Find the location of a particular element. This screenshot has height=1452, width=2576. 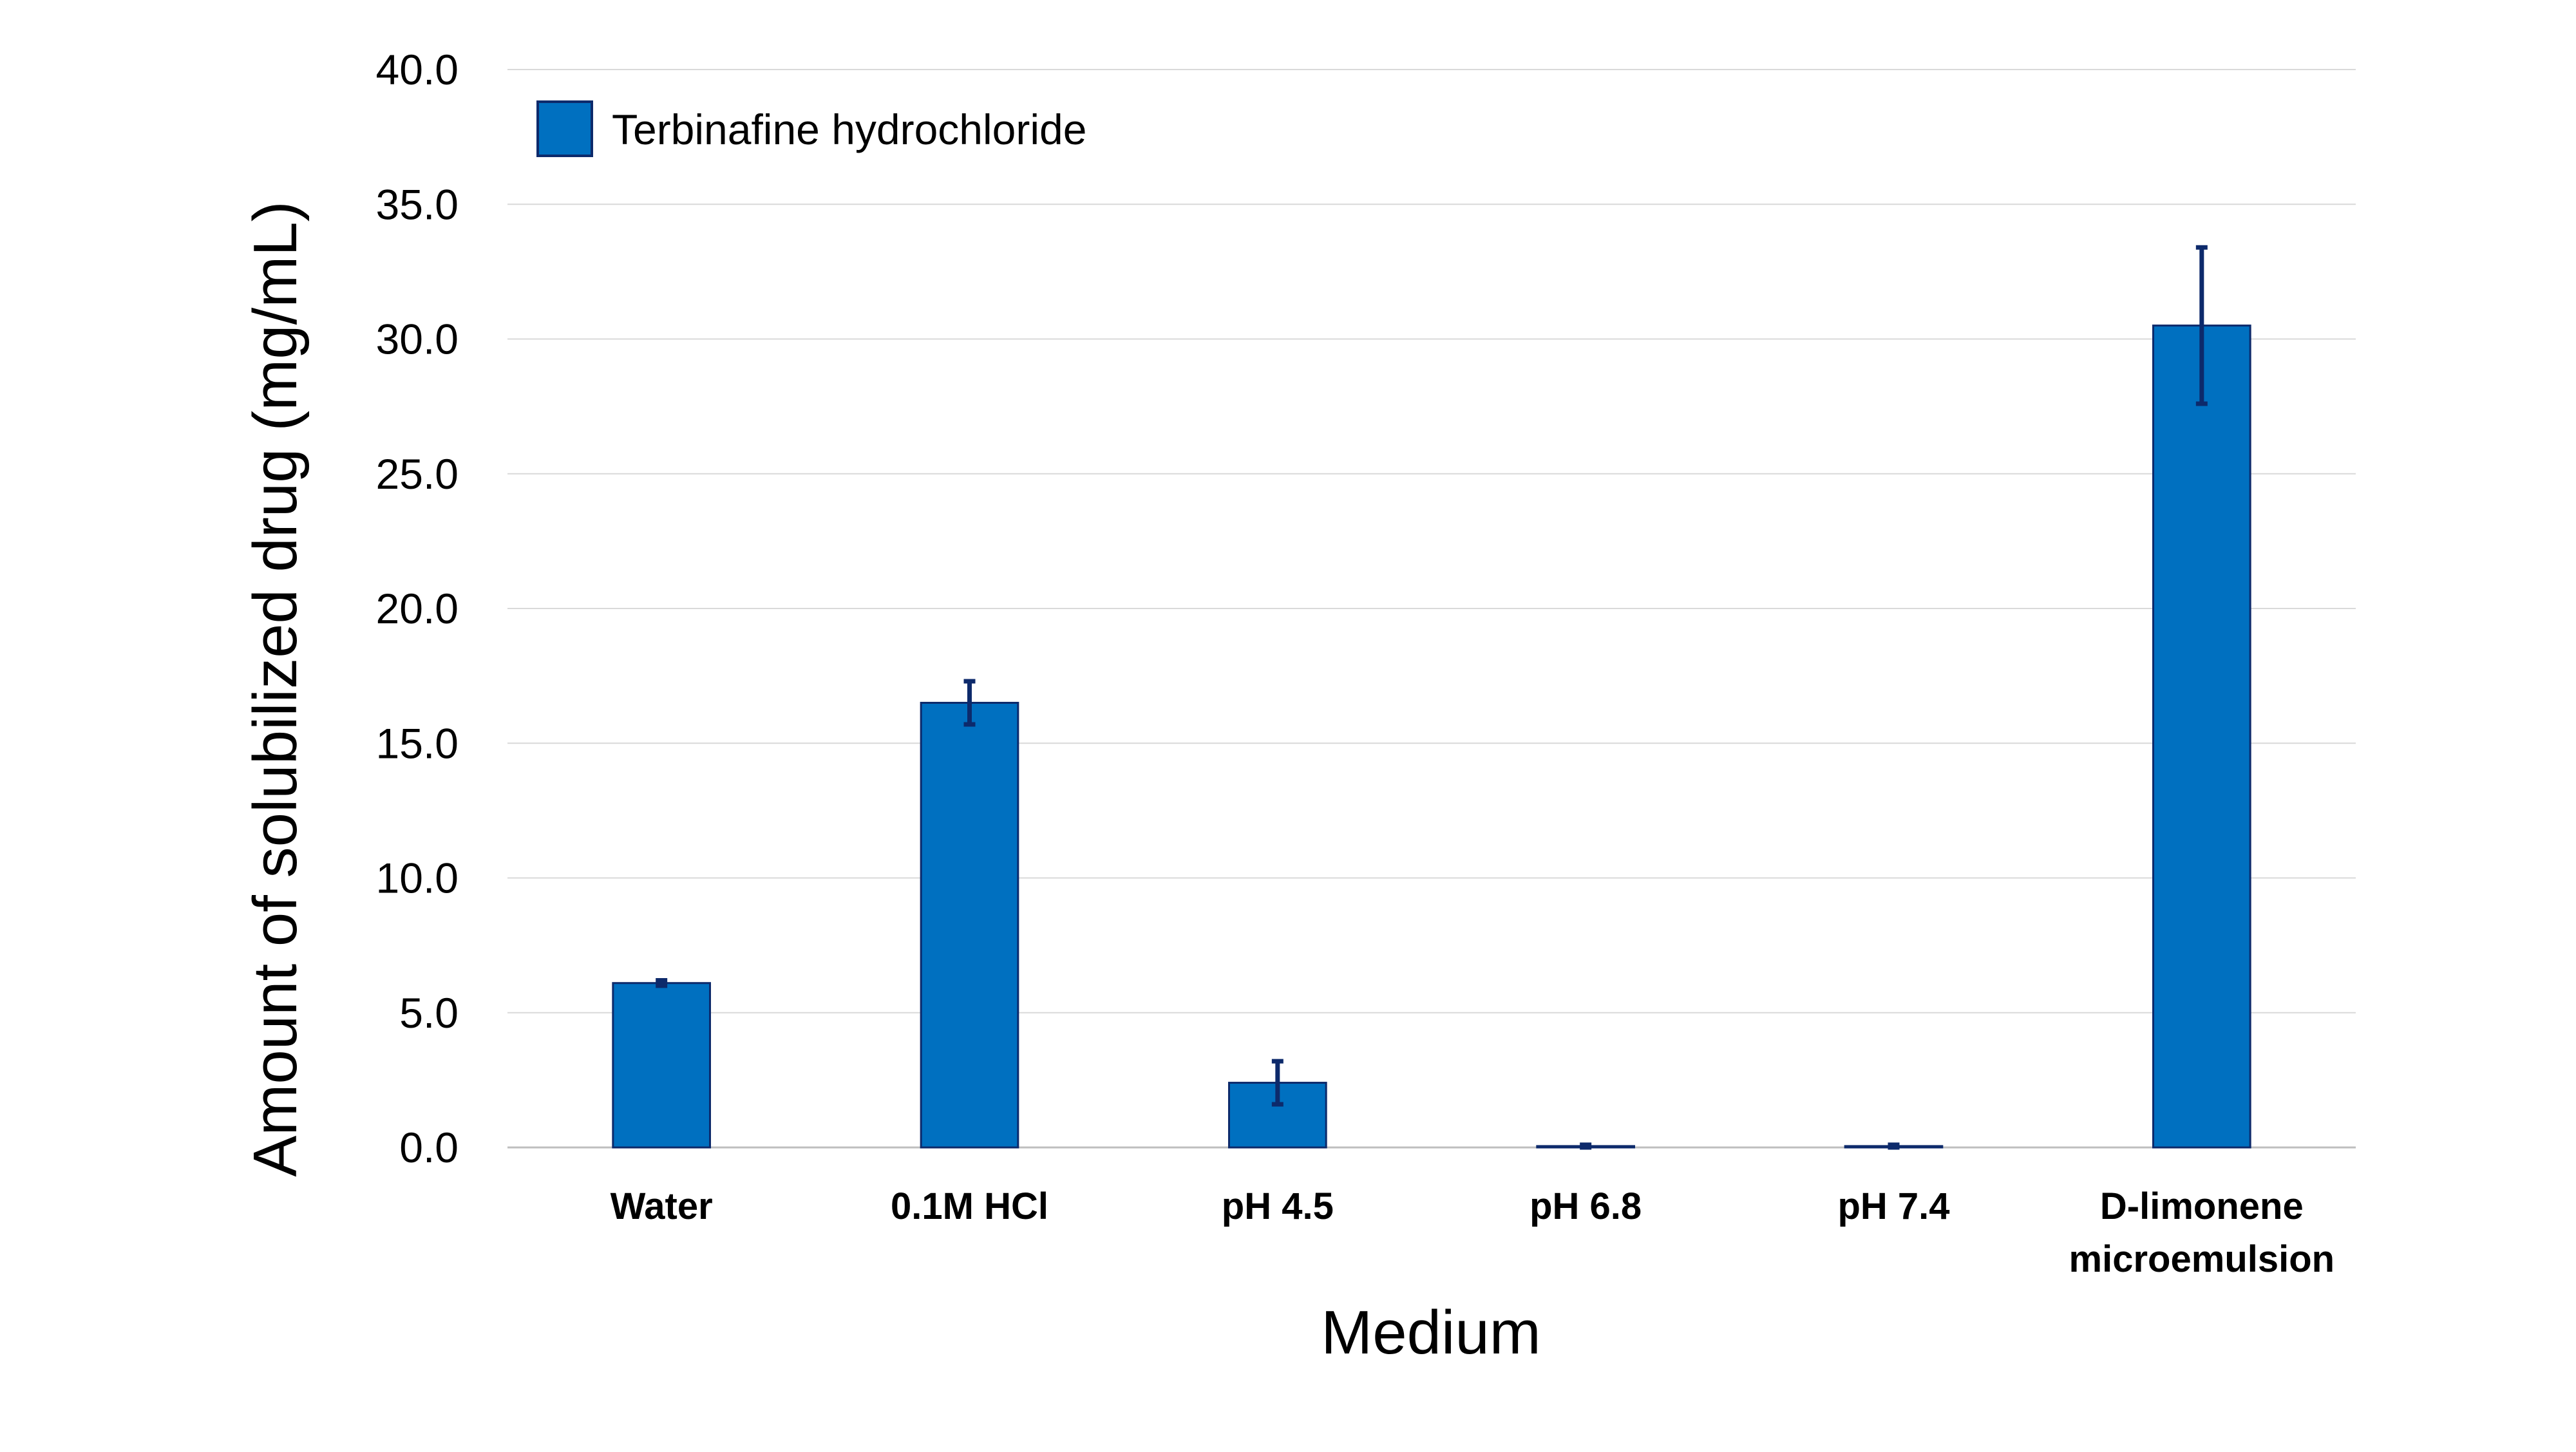

y-tick-label: 35.0 is located at coordinates (417, 204).